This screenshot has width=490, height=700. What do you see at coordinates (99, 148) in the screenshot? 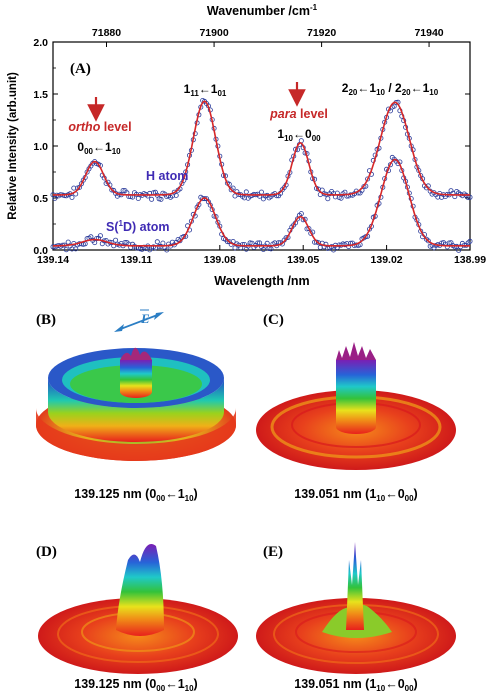
I see `peak1-transition-label: 000←110` at bounding box center [99, 148].